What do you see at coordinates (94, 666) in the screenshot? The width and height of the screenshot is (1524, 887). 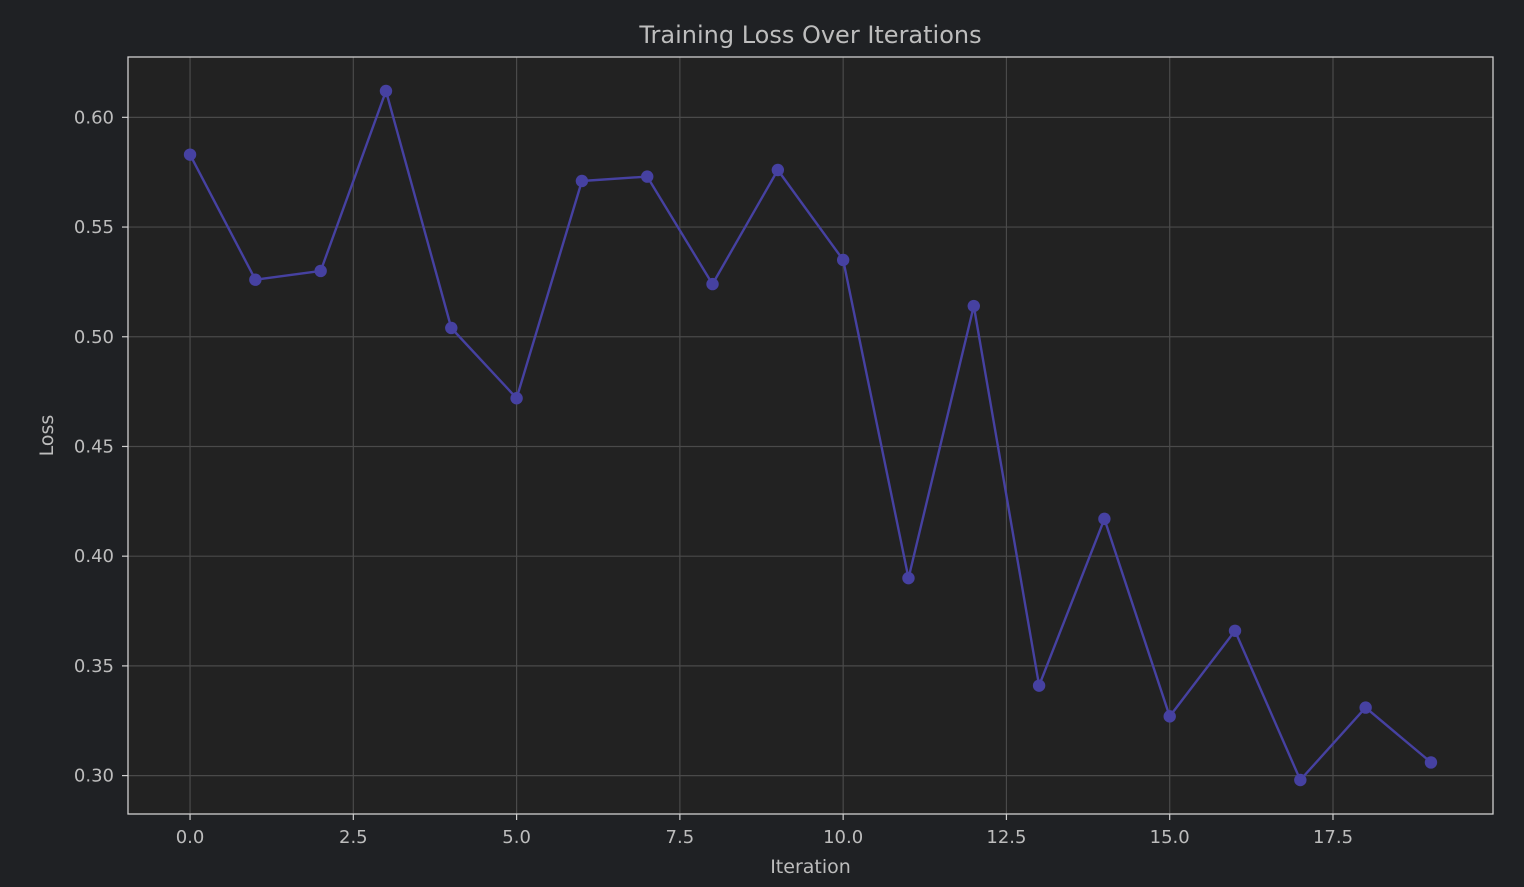 I see `y-tick-label: 0.35` at bounding box center [94, 666].